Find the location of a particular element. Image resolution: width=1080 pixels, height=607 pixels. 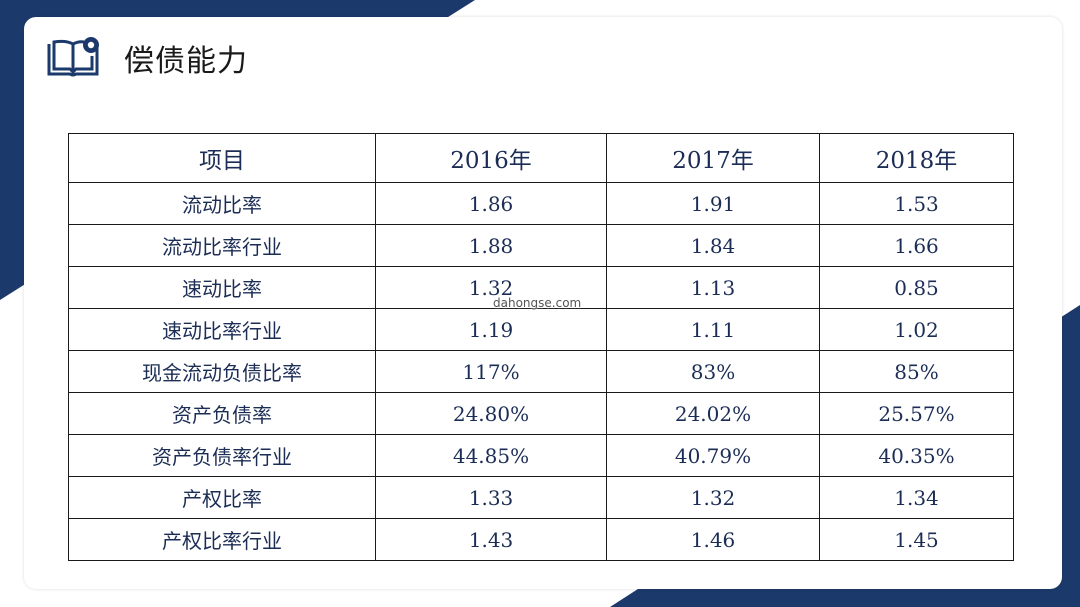

header-2016: 2016年 is located at coordinates (491, 158).